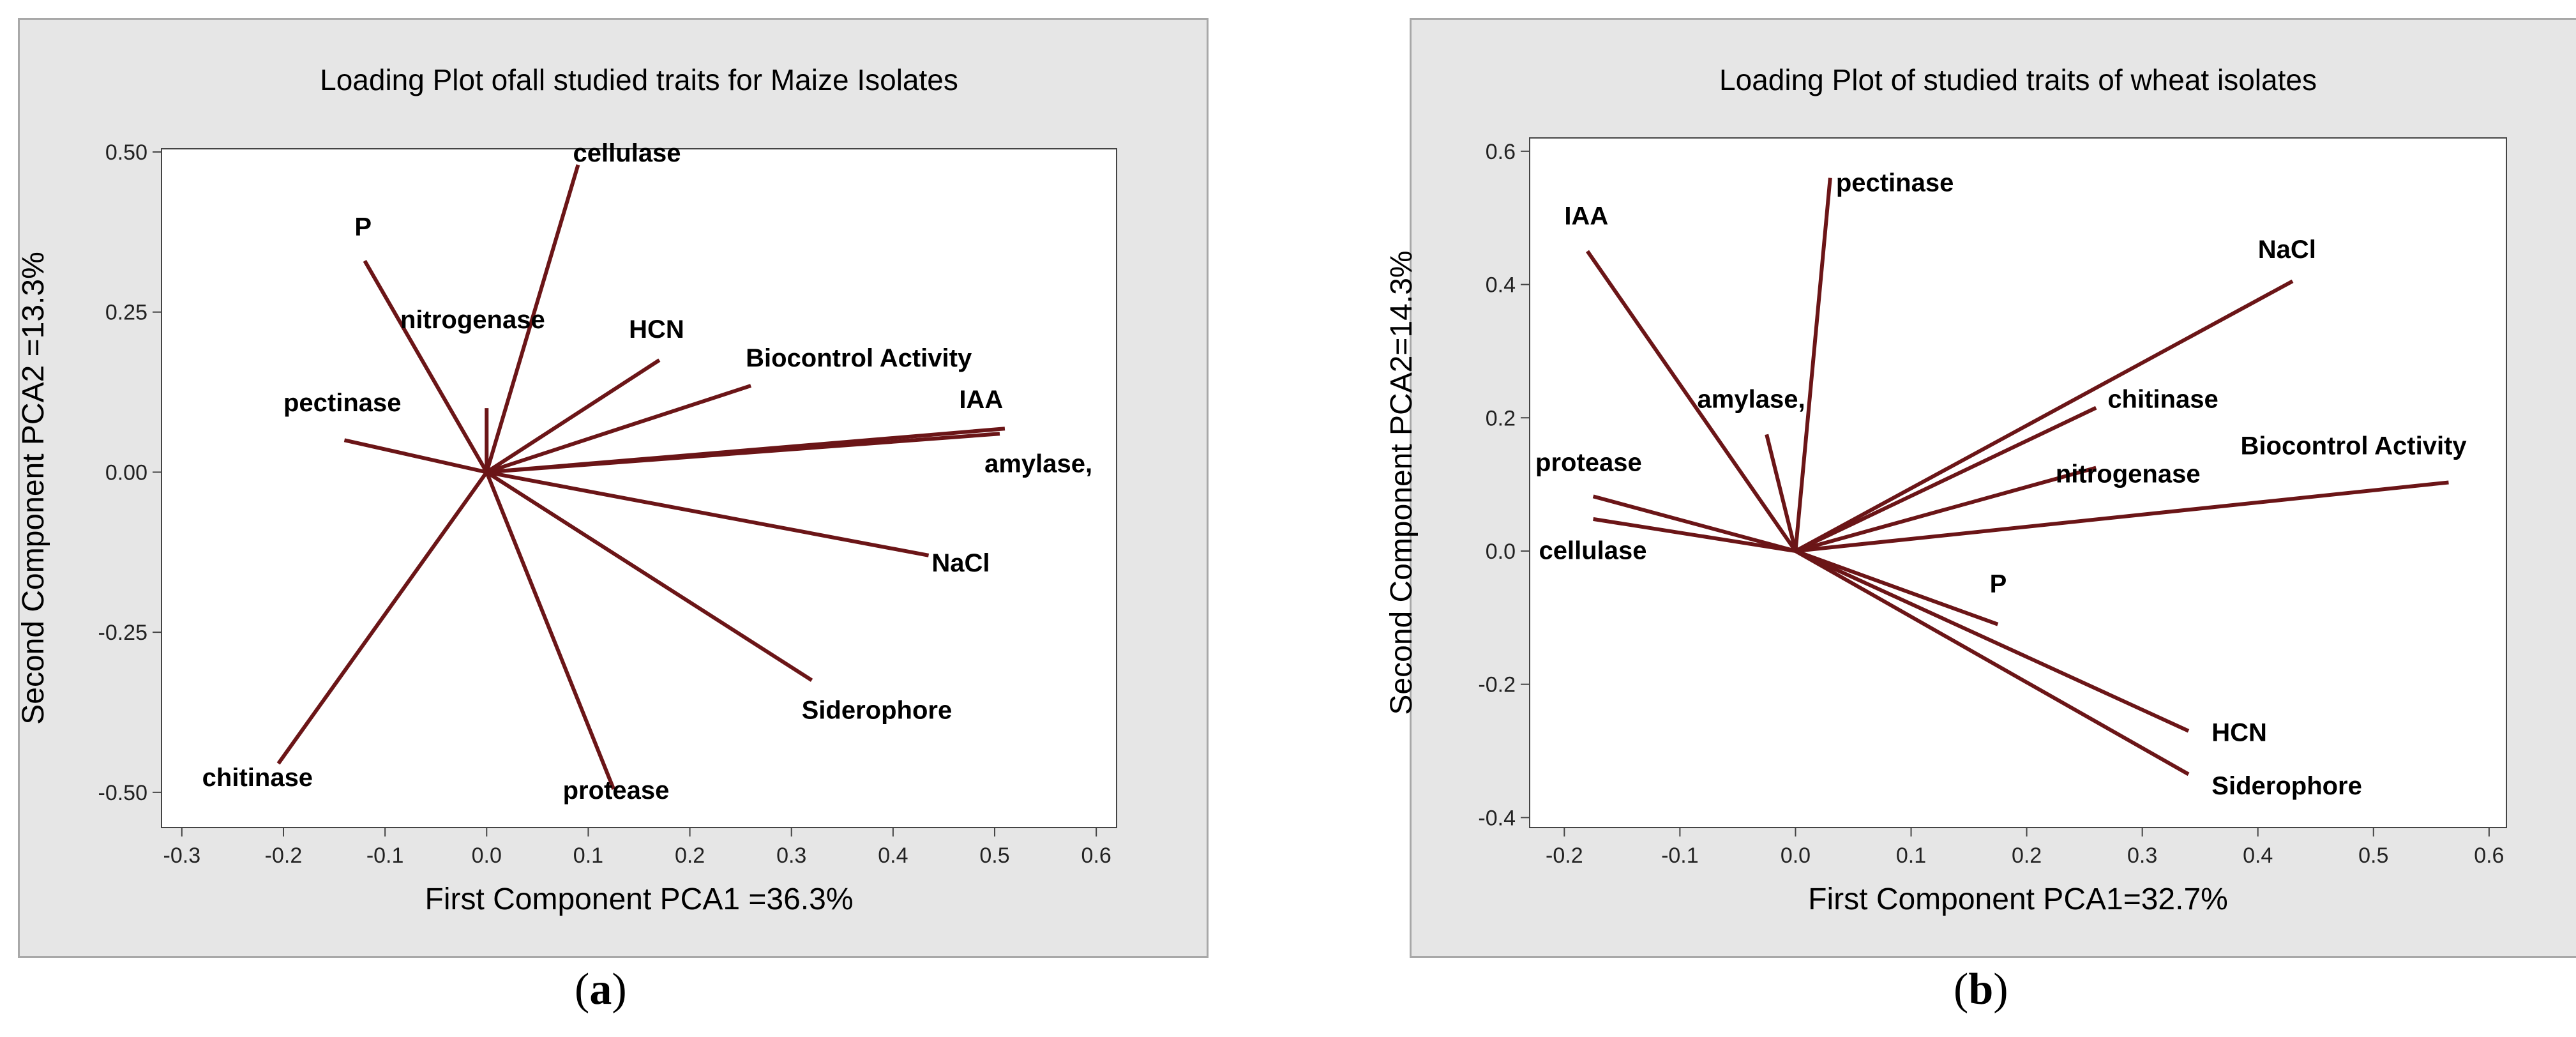 This screenshot has width=2576, height=1037. What do you see at coordinates (123, 633) in the screenshot?
I see `y-tick-label: -0.25` at bounding box center [123, 633].